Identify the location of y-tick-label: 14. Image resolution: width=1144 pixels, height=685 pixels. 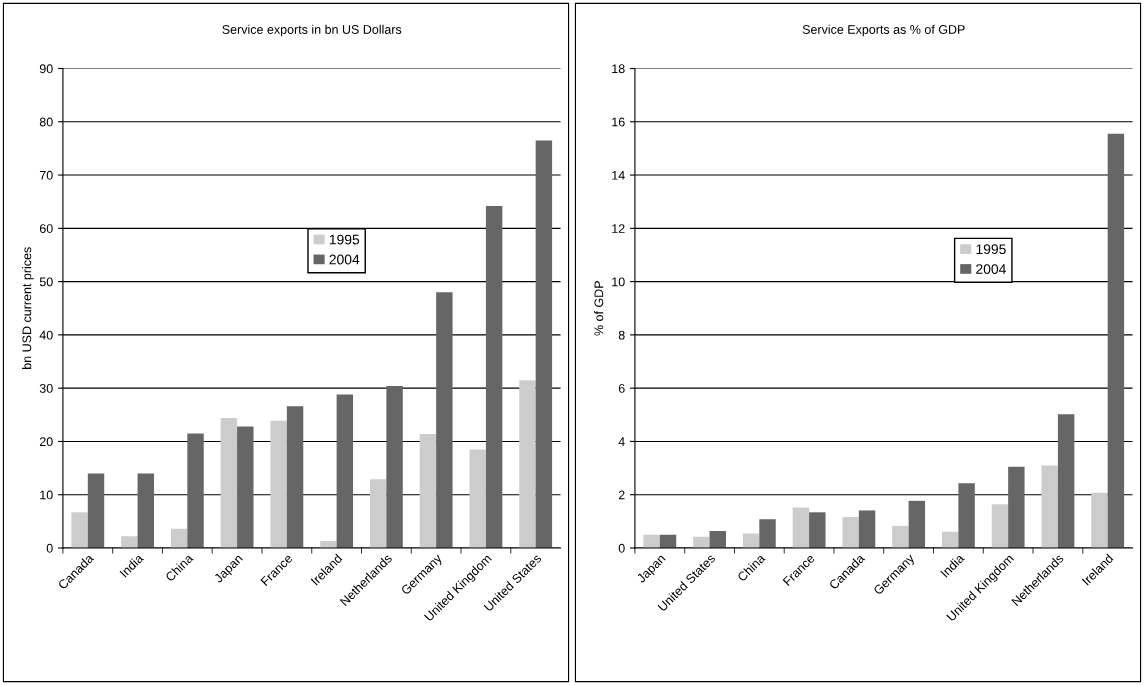
(618, 175).